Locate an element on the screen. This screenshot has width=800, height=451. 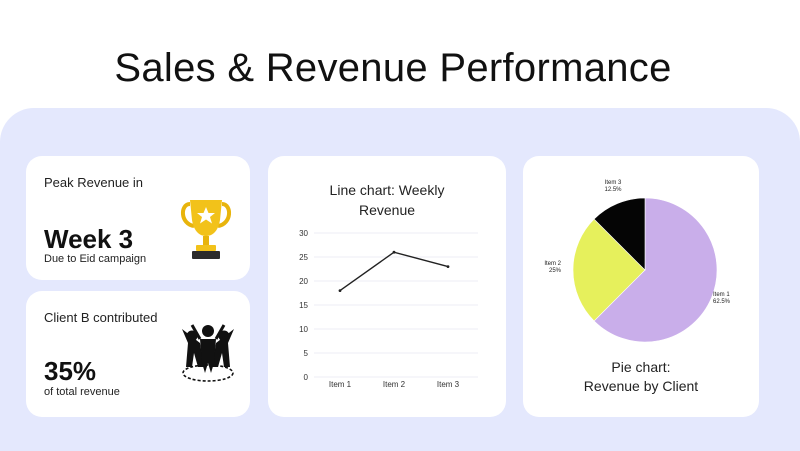
pie-chart: Item 162.5% Item 225% Item 312.5% is located at coordinates (637, 261).